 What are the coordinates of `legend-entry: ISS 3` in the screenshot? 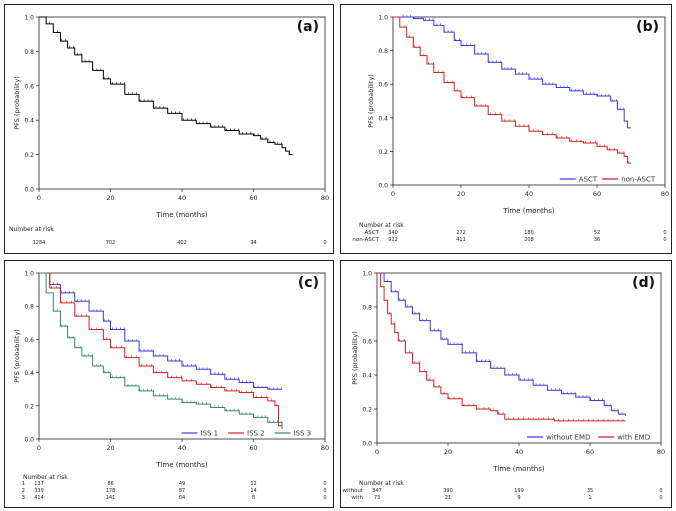 It's located at (303, 434).